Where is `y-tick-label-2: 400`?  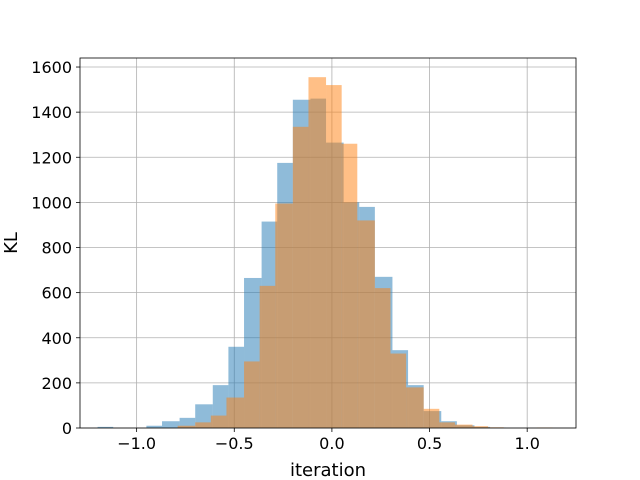 y-tick-label-2: 400 is located at coordinates (56, 338).